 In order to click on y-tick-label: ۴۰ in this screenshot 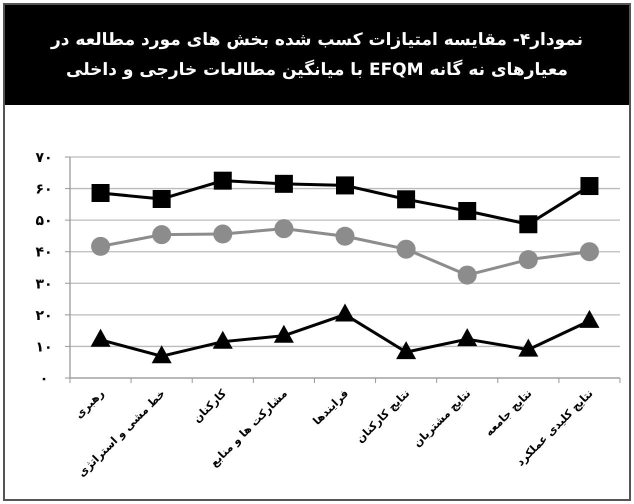, I will do `click(44, 252)`.